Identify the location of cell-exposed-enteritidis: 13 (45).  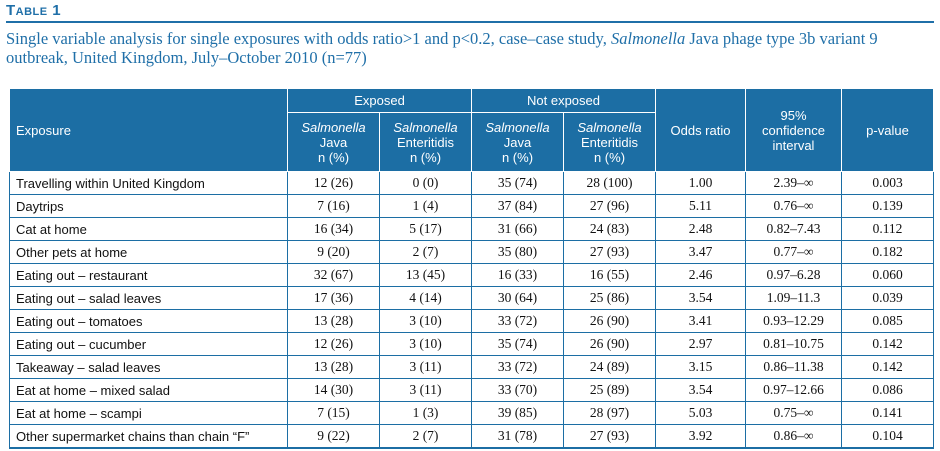
(425, 275).